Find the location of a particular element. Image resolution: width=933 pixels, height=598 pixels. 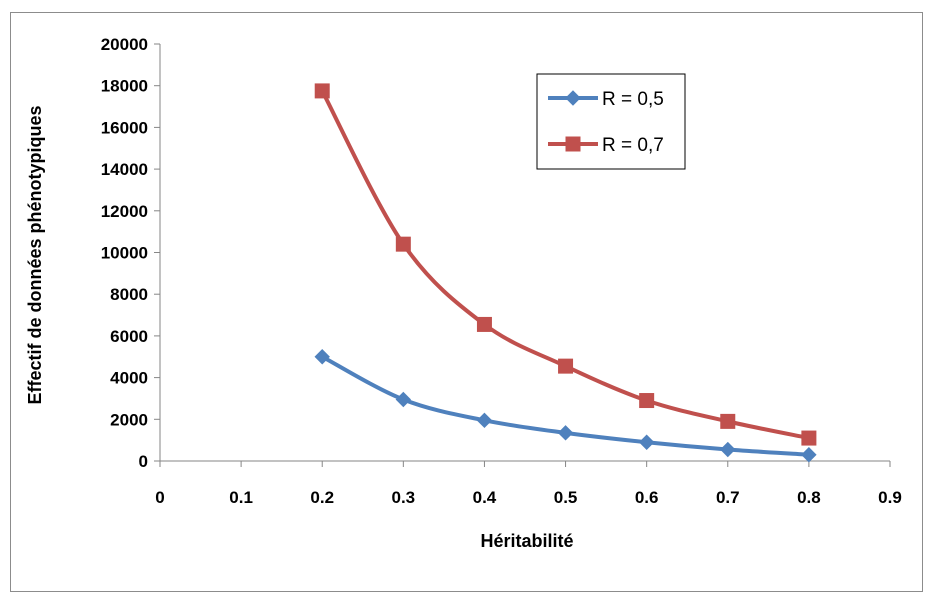

y-tick-label: 18000 is located at coordinates (124, 86).